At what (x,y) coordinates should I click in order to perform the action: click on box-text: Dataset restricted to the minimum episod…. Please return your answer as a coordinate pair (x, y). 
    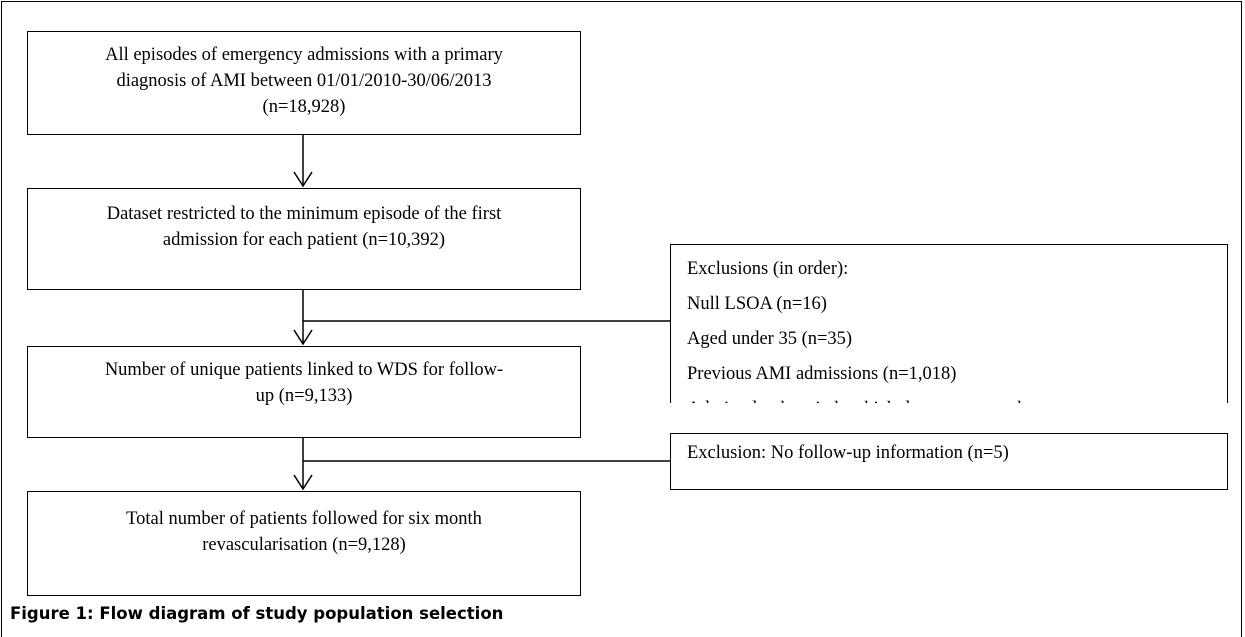
    Looking at the image, I should click on (304, 214).